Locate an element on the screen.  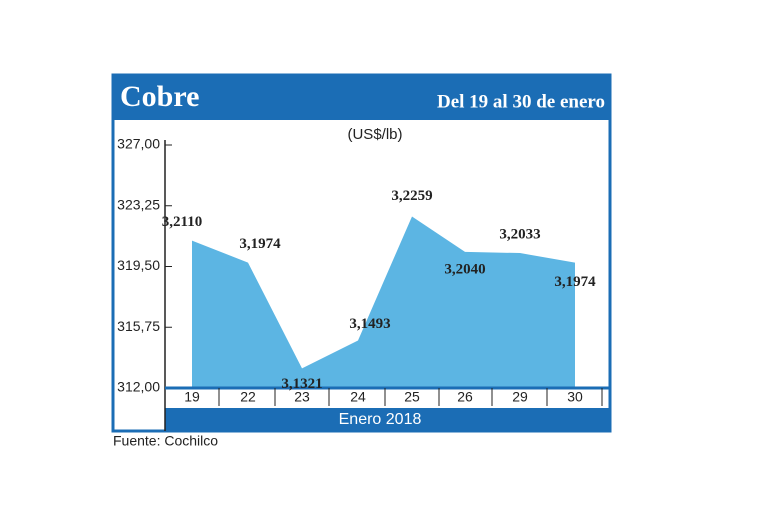
x-tick-label: 25 is located at coordinates (412, 397).